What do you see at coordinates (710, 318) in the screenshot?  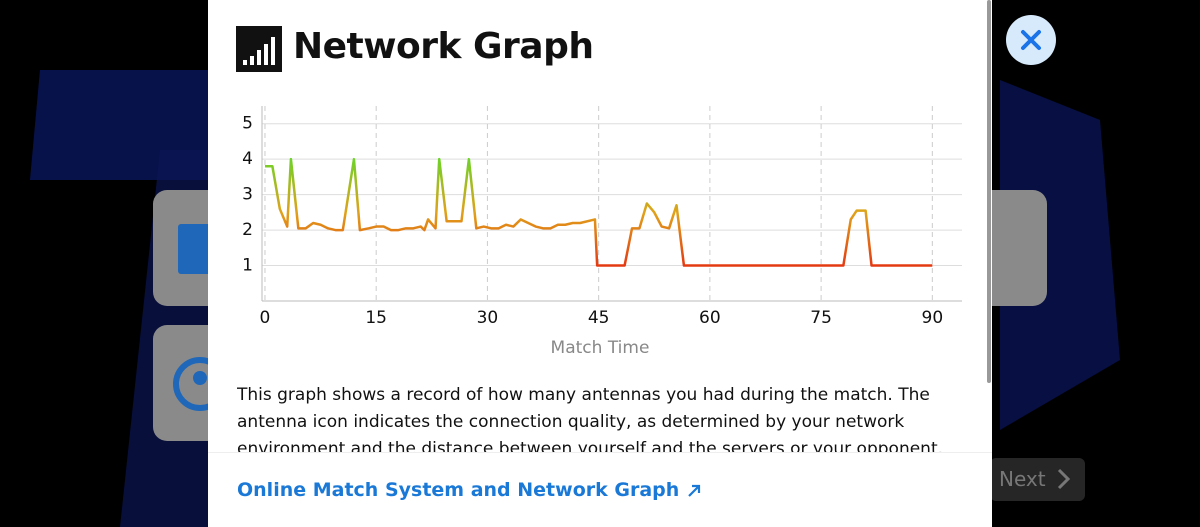 I see `x-tick-label: 60` at bounding box center [710, 318].